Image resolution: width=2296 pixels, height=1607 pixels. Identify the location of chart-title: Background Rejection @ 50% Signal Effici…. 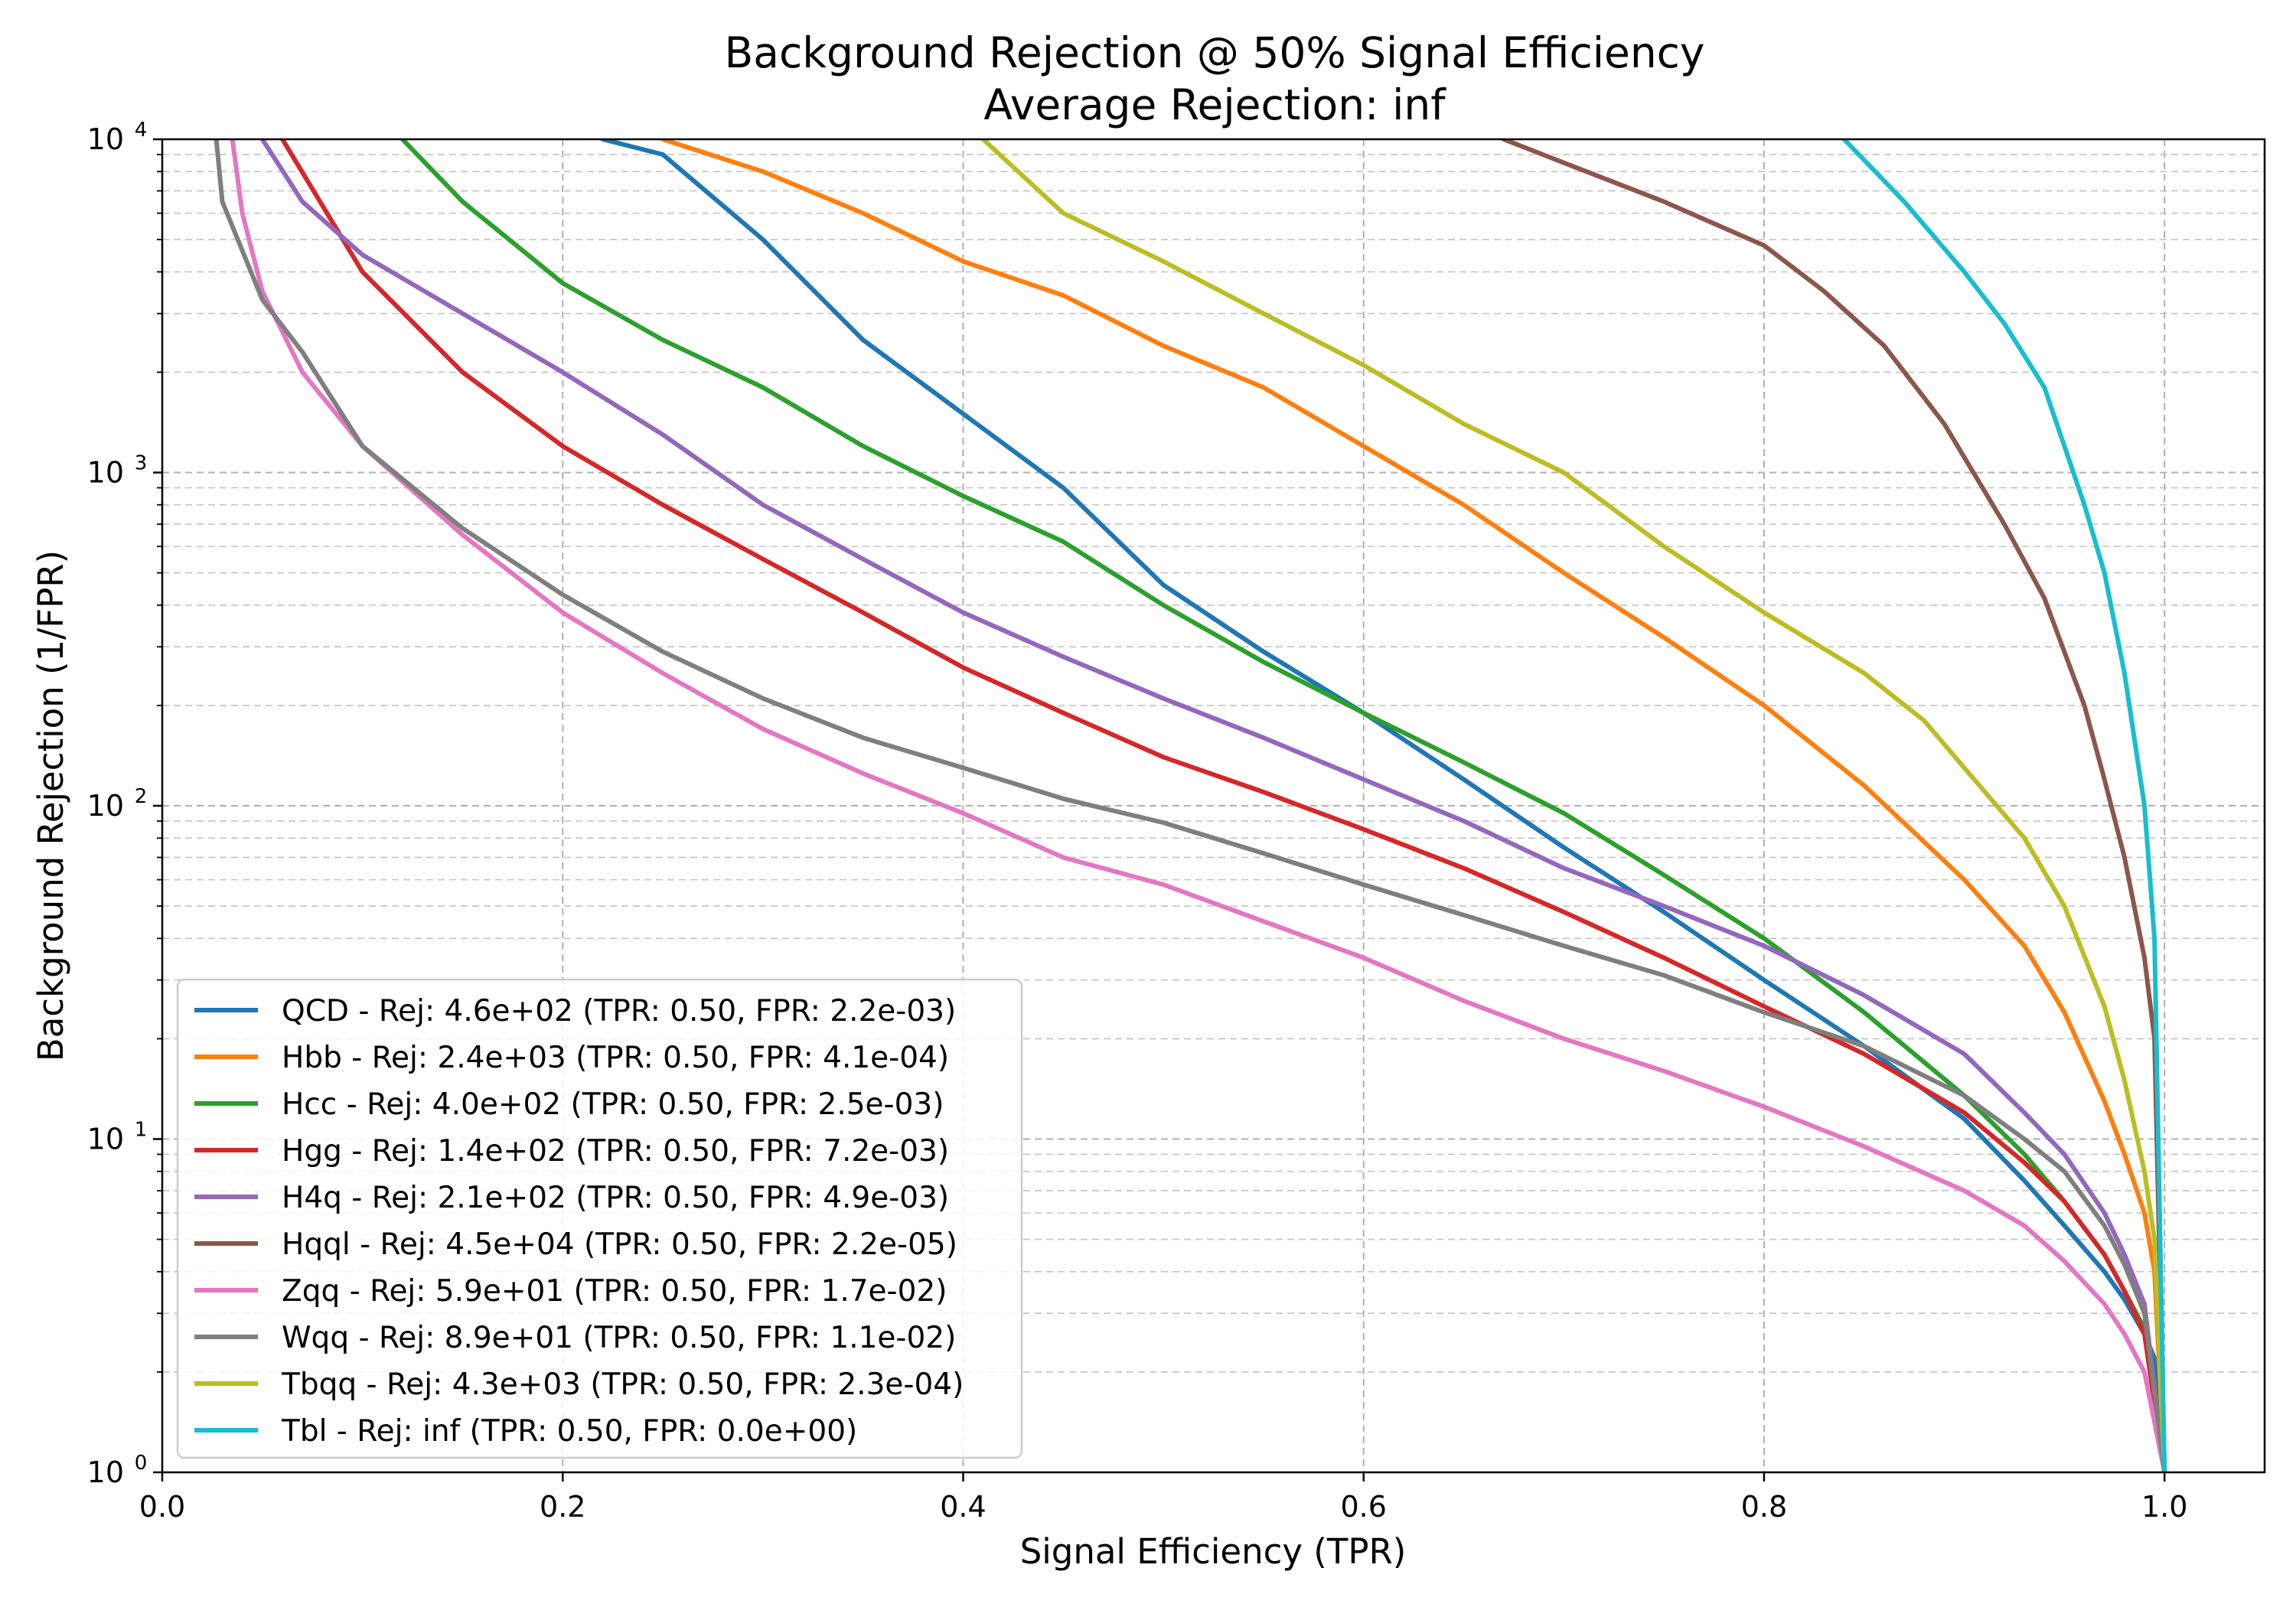
(1215, 53).